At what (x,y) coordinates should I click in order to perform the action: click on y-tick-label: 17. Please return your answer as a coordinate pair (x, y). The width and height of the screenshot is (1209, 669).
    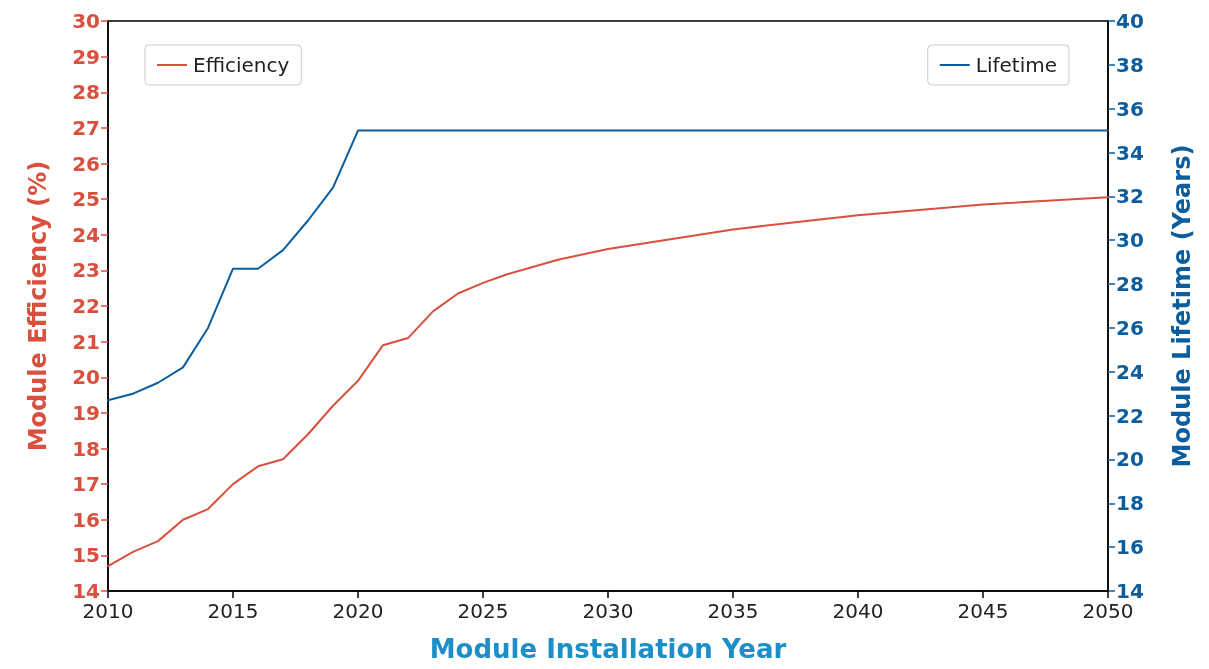
    Looking at the image, I should click on (86, 484).